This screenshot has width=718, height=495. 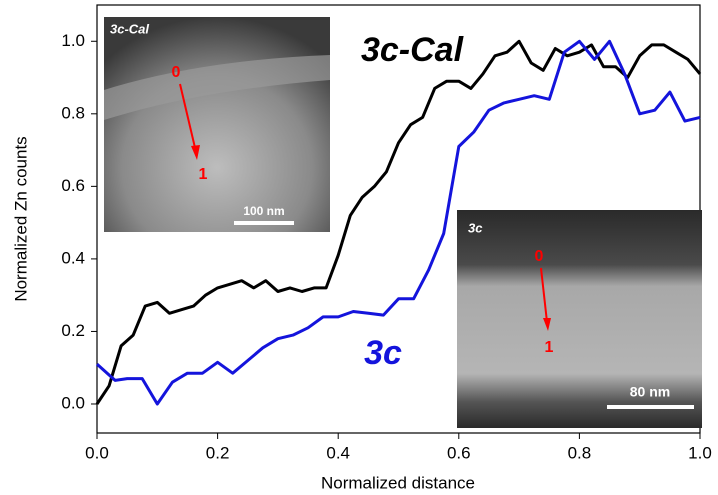 I want to click on y-tick-label: 0.2, so click(x=73, y=330).